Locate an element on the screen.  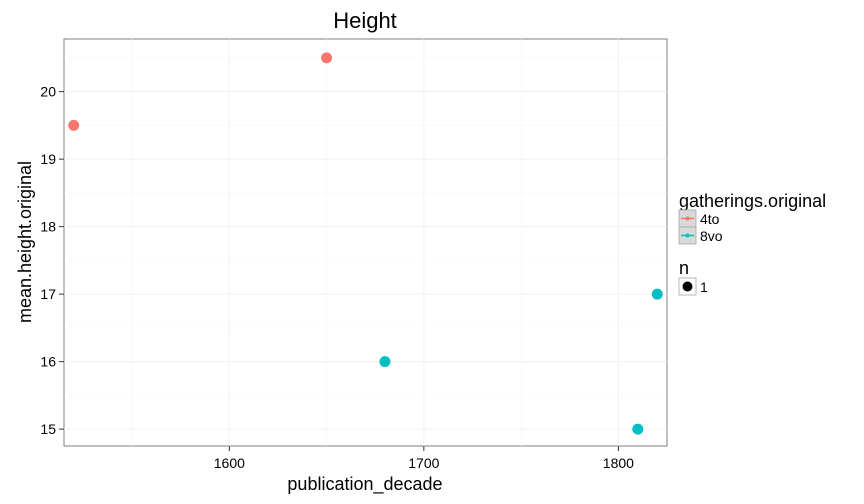
x-axis-ticks: 1600 1700 1800 is located at coordinates (424, 458).